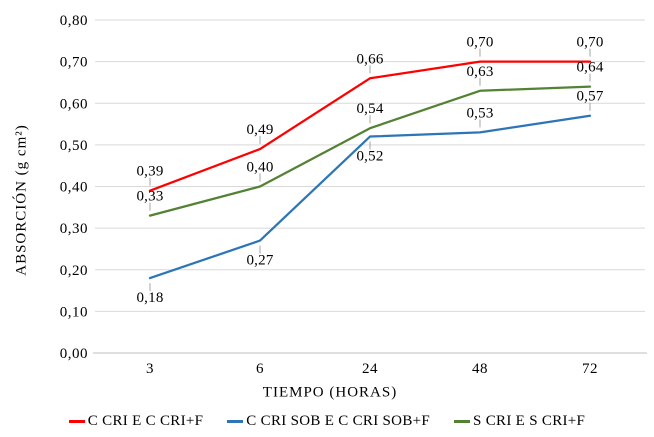 This screenshot has height=437, width=654. I want to click on legend-label: C CRI E C CRI+F, so click(145, 421).